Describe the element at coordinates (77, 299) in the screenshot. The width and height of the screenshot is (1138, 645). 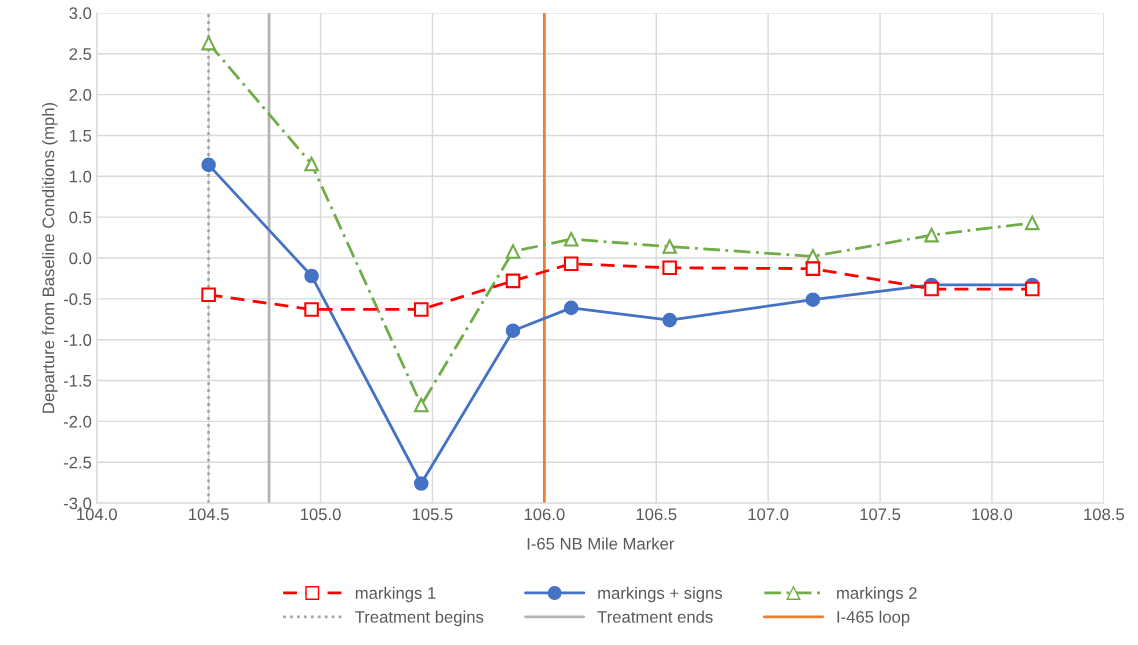
I see `y-tick-label: -0.5` at that location.